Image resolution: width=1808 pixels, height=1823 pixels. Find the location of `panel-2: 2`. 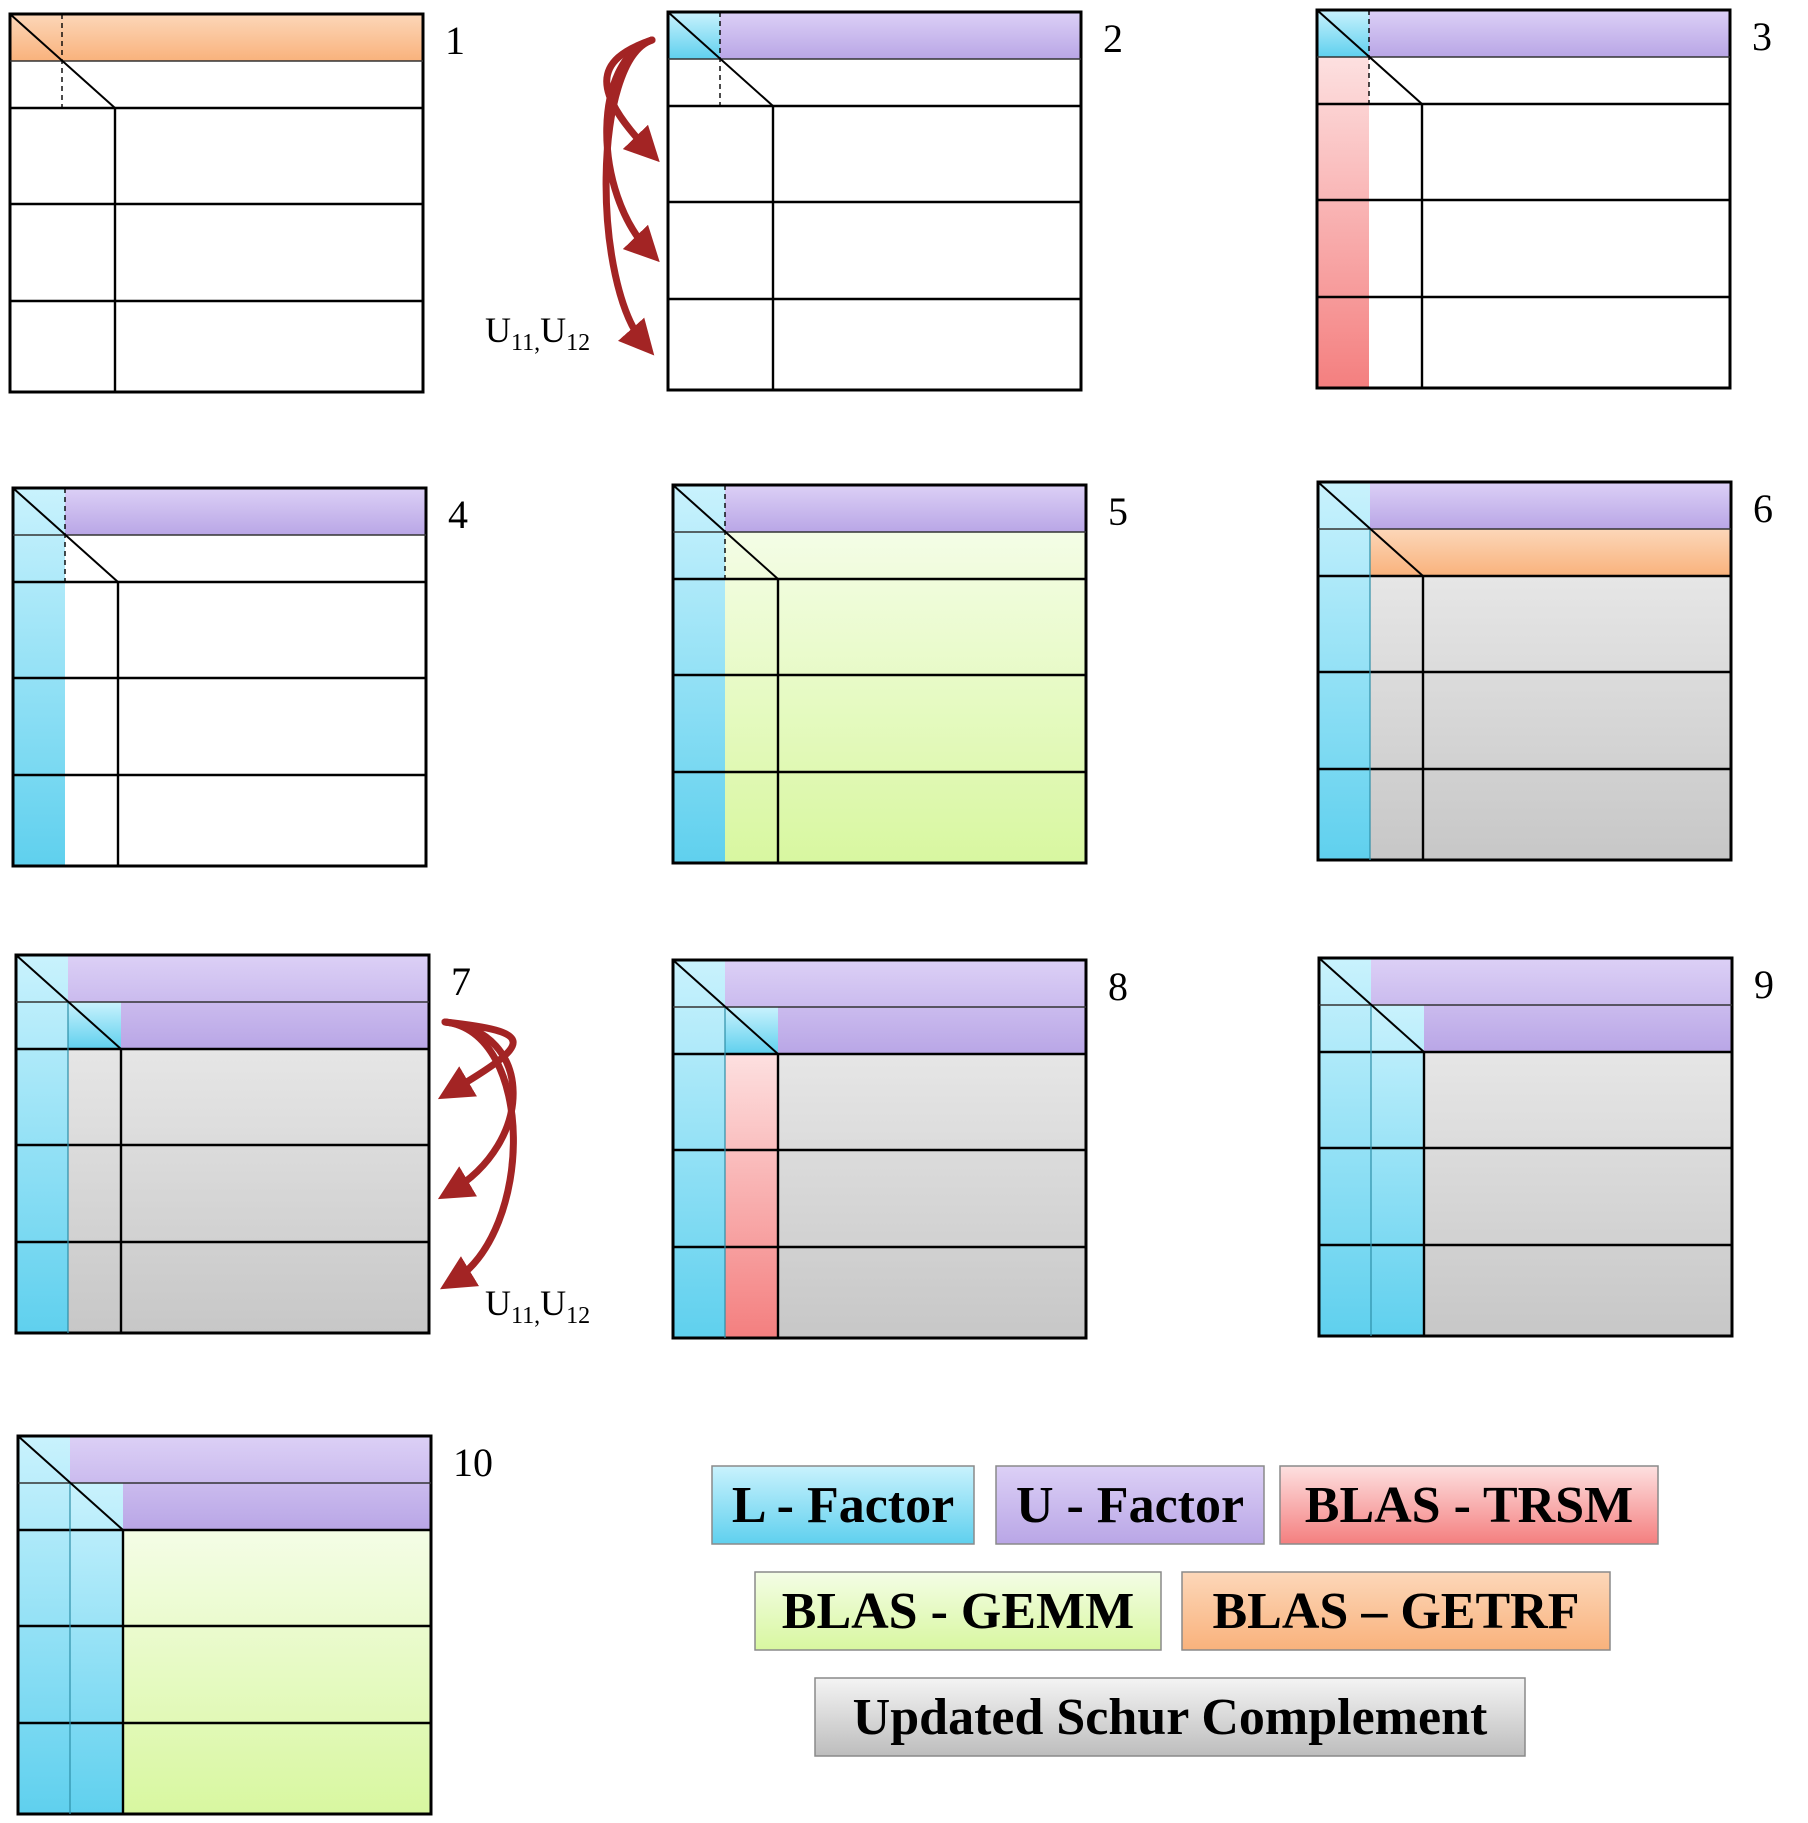

panel-2: 2 is located at coordinates (894, 201).